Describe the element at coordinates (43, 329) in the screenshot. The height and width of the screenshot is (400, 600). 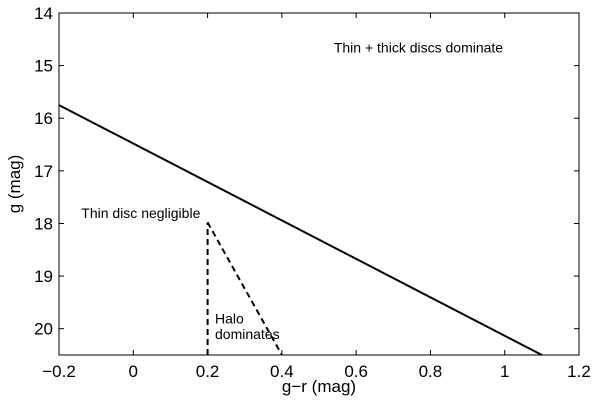
I see `y-tick-label: 20` at that location.